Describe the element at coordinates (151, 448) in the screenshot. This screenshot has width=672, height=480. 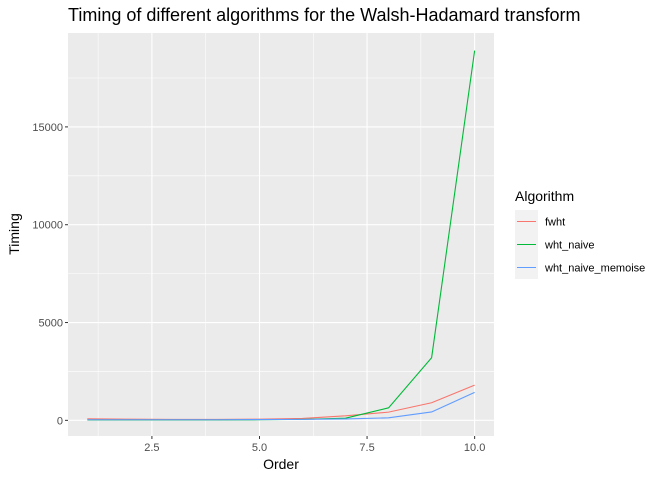
I see `x-tick-label: 2.5` at that location.